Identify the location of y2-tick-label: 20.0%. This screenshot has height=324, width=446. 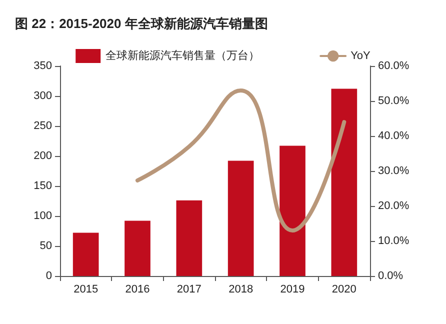
(394, 206).